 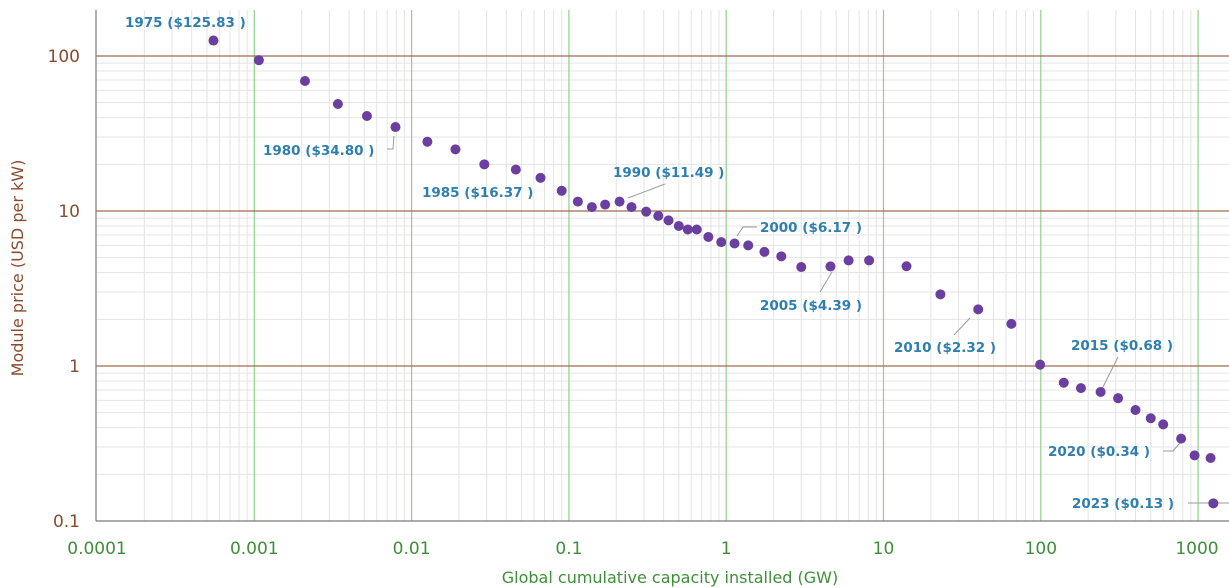 What do you see at coordinates (318, 151) in the screenshot?
I see `data-label: 1980 ($34.80 )` at bounding box center [318, 151].